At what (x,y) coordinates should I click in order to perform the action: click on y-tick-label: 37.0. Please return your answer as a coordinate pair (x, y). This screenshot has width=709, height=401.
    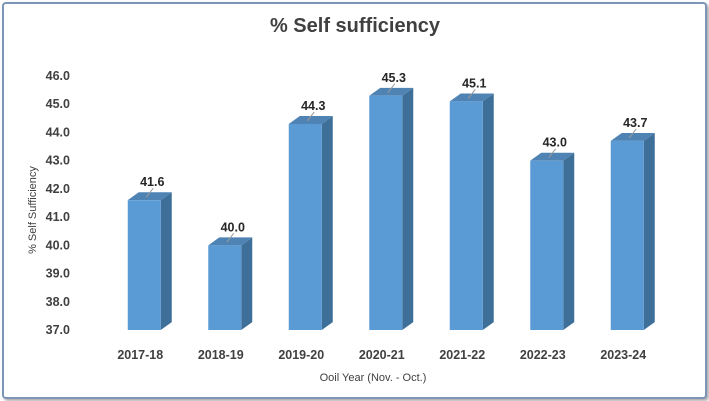
    Looking at the image, I should click on (58, 330).